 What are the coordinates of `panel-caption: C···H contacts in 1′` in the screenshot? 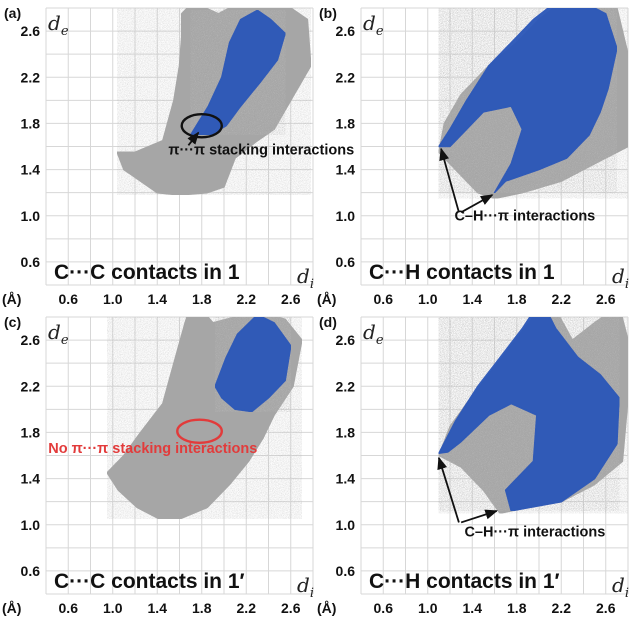 It's located at (464, 581).